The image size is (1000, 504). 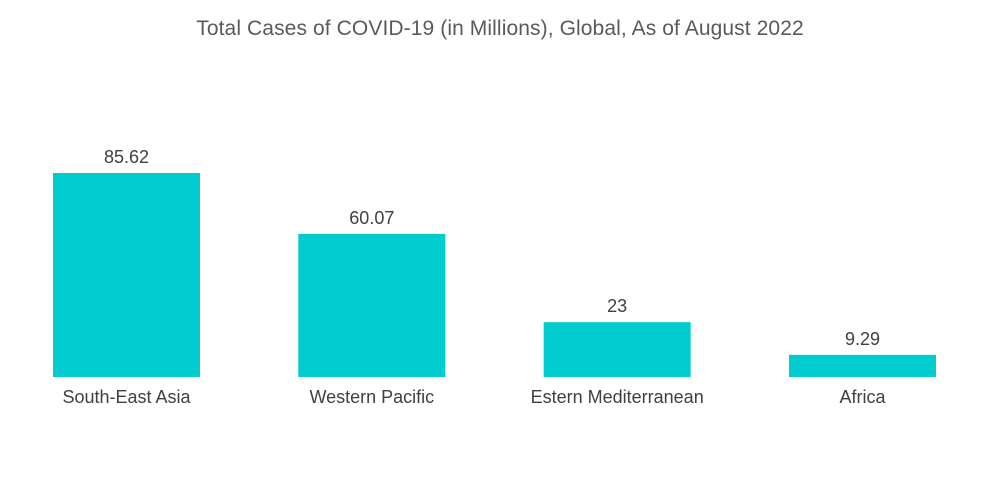 What do you see at coordinates (126, 157) in the screenshot?
I see `value-label-0: 85.62` at bounding box center [126, 157].